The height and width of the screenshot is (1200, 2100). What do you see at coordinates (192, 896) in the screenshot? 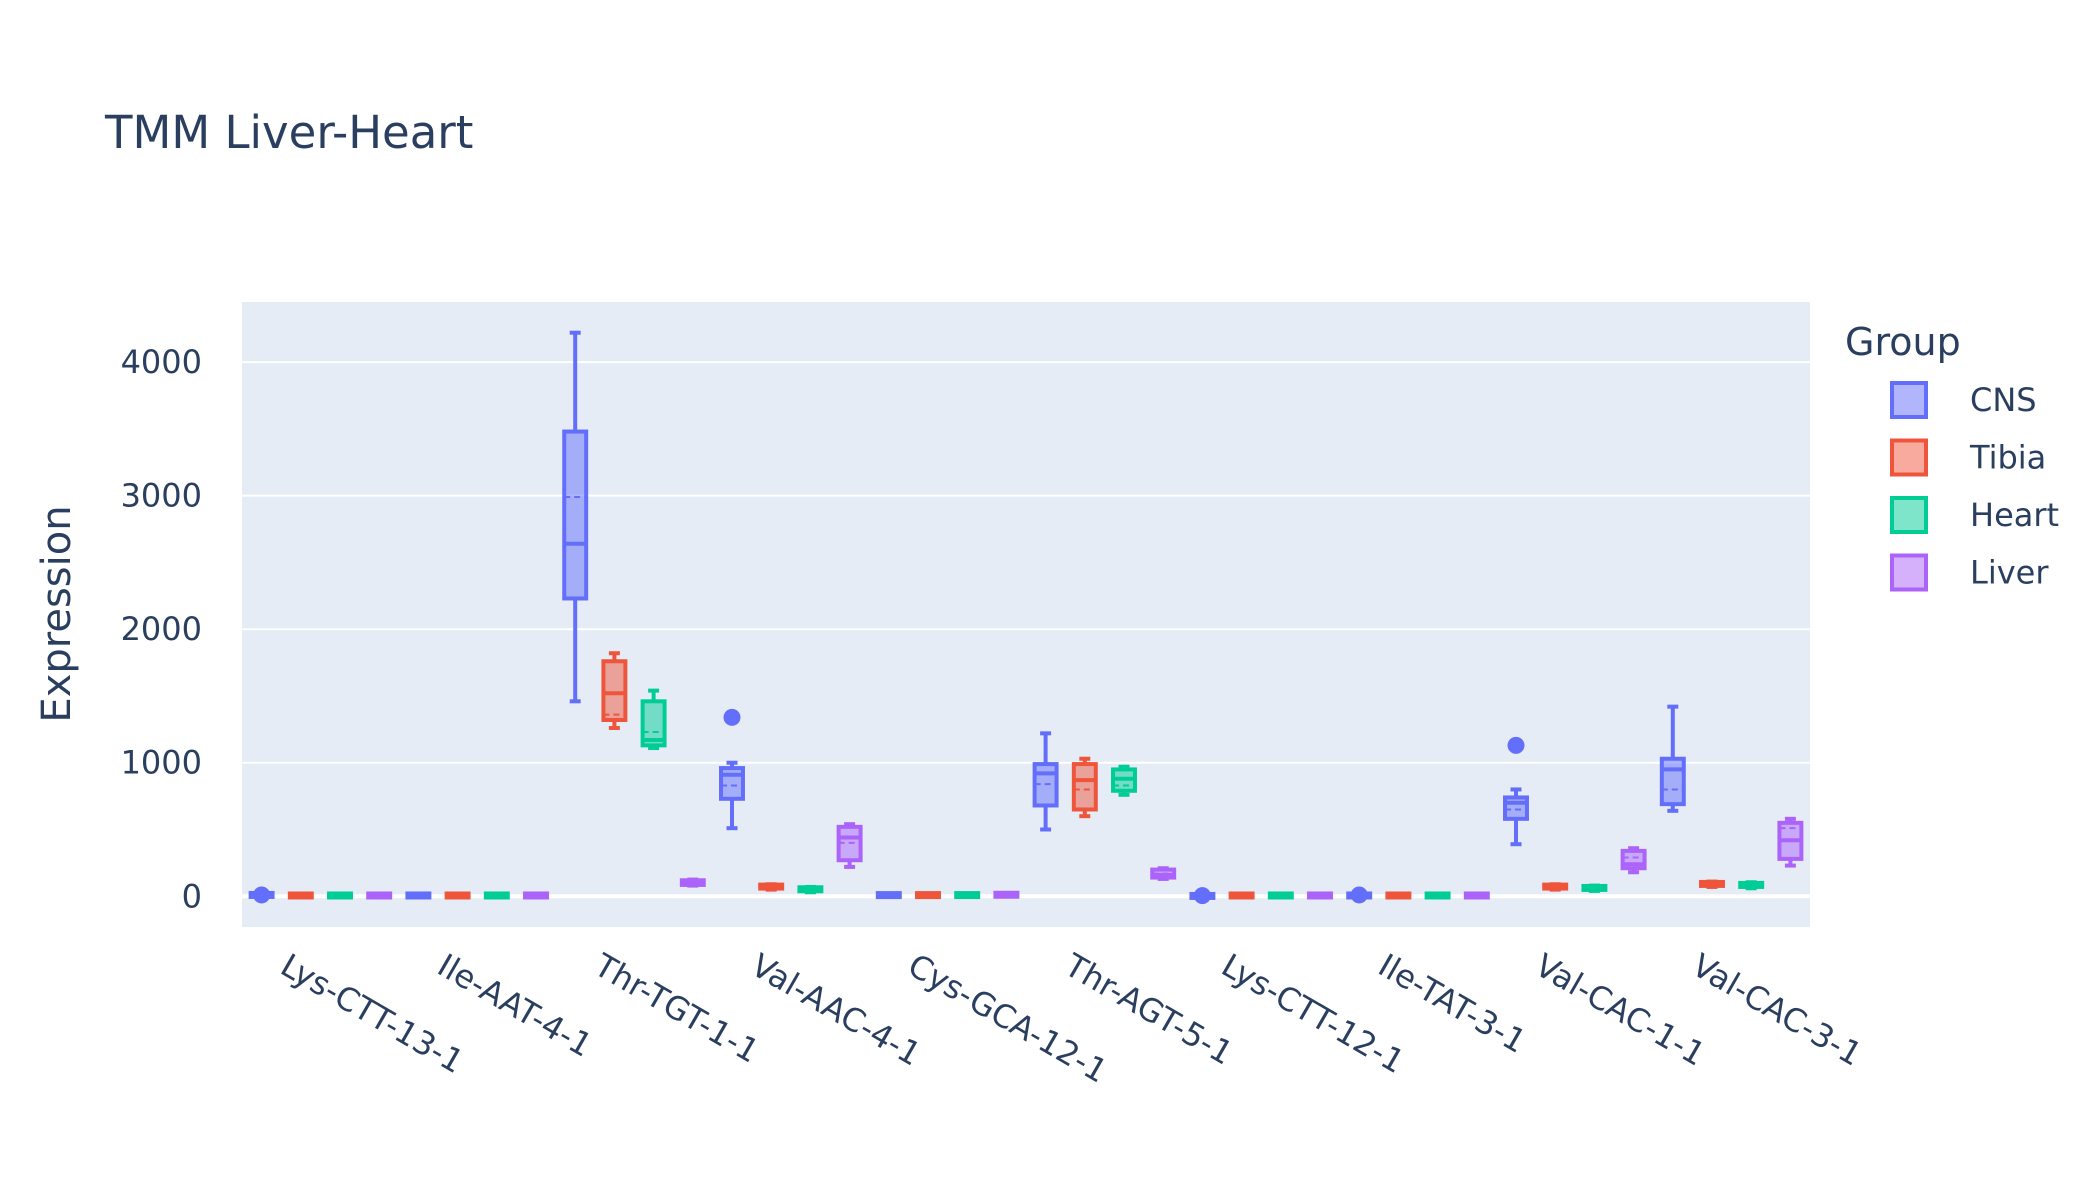
I see `y-tick-label: 0` at bounding box center [192, 896].